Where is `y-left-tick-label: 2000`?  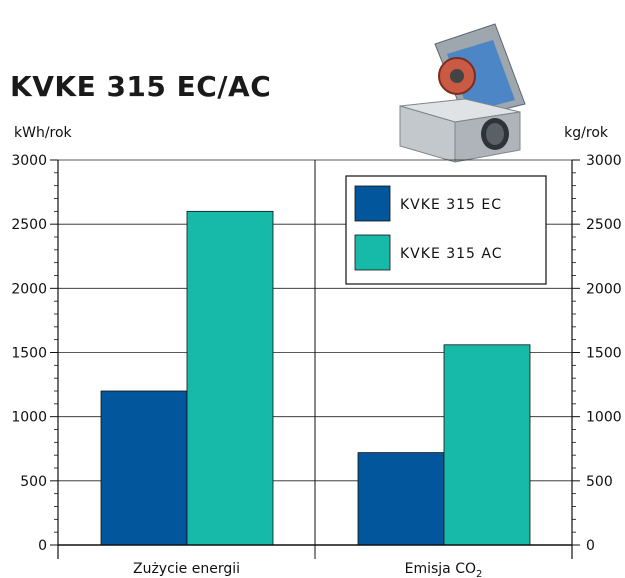
y-left-tick-label: 2000 is located at coordinates (29, 289).